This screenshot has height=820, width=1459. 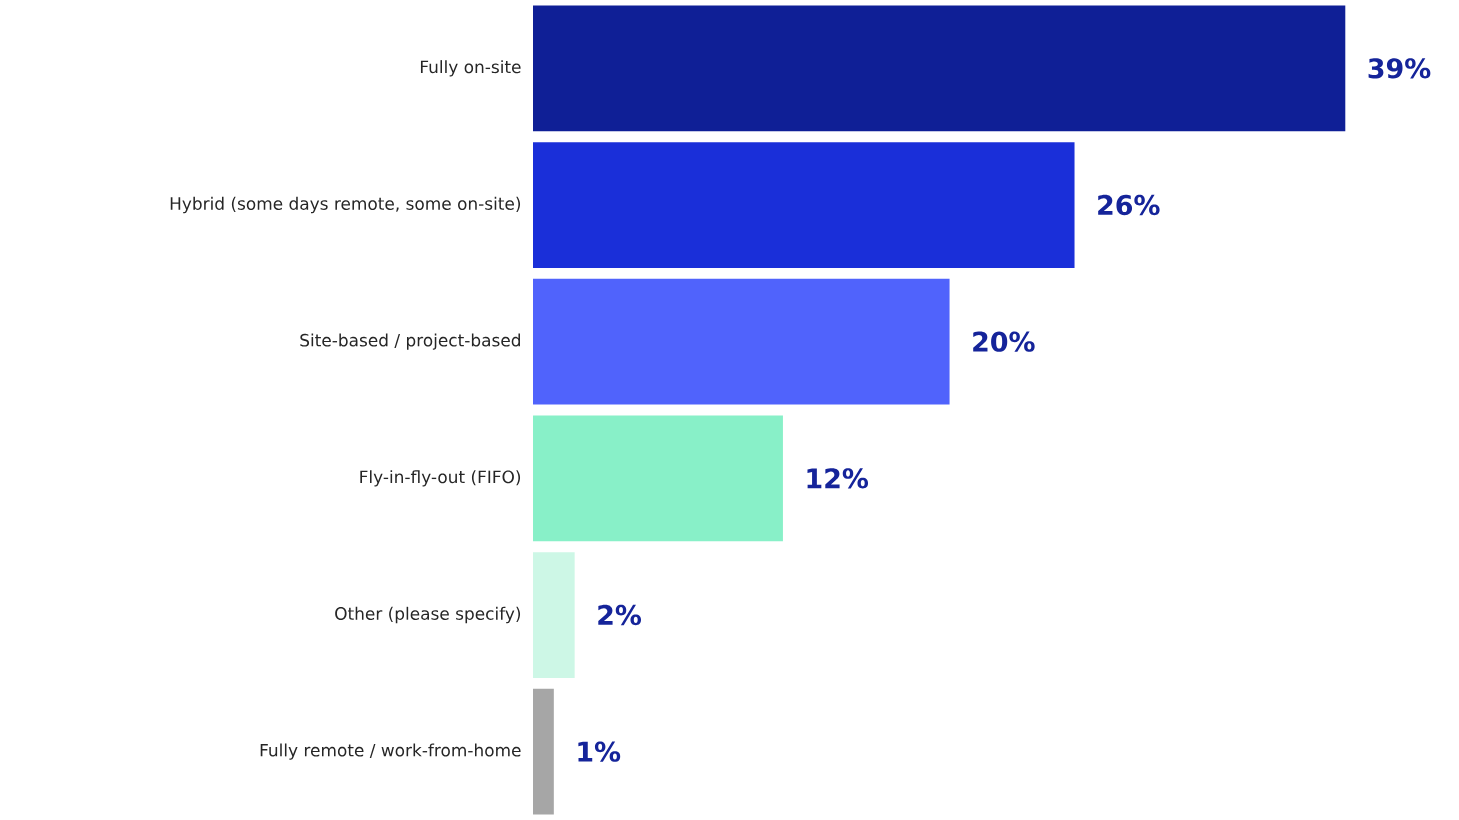 What do you see at coordinates (470, 68) in the screenshot?
I see `y-tick-label: Fully on-site` at bounding box center [470, 68].